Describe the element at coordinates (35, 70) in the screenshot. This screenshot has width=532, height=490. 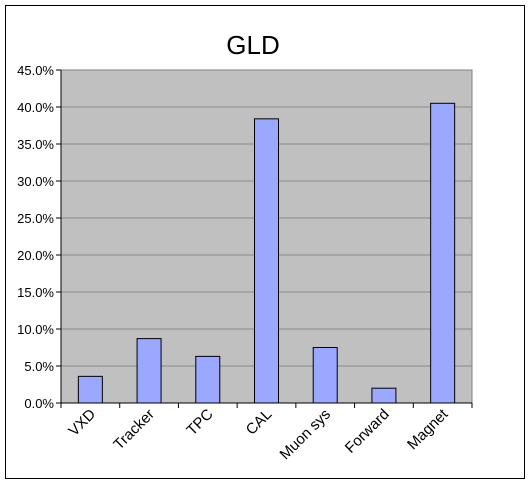
I see `y-tick-label: 45.0%` at that location.